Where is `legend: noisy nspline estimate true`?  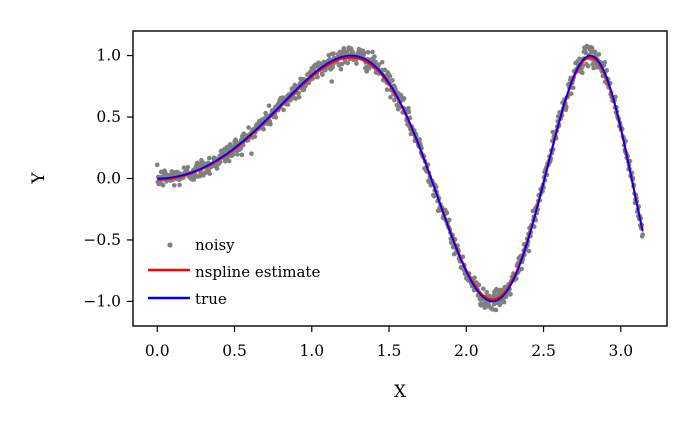
legend: noisy nspline estimate true is located at coordinates (234, 272).